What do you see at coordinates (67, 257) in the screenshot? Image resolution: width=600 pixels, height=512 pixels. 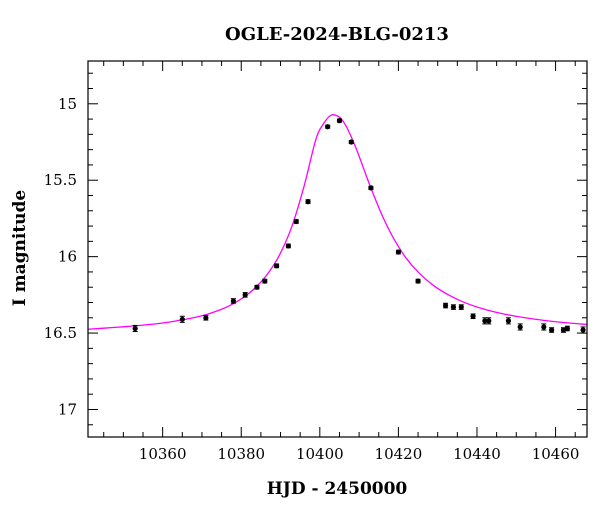 I see `y-tick-label: 16` at bounding box center [67, 257].